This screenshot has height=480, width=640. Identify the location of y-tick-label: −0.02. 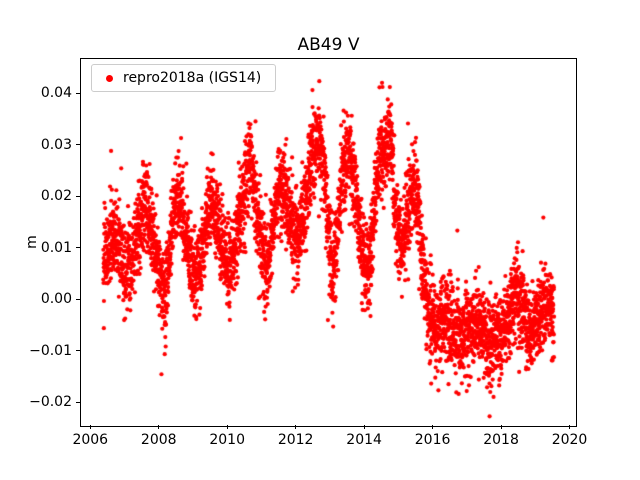
(50, 402).